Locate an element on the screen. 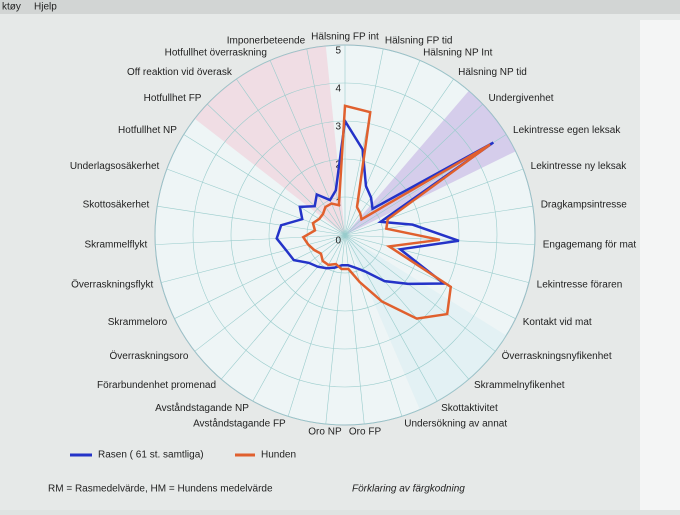 This screenshot has width=680, height=515. category-label: Förarbundenhet promenad is located at coordinates (156, 385).